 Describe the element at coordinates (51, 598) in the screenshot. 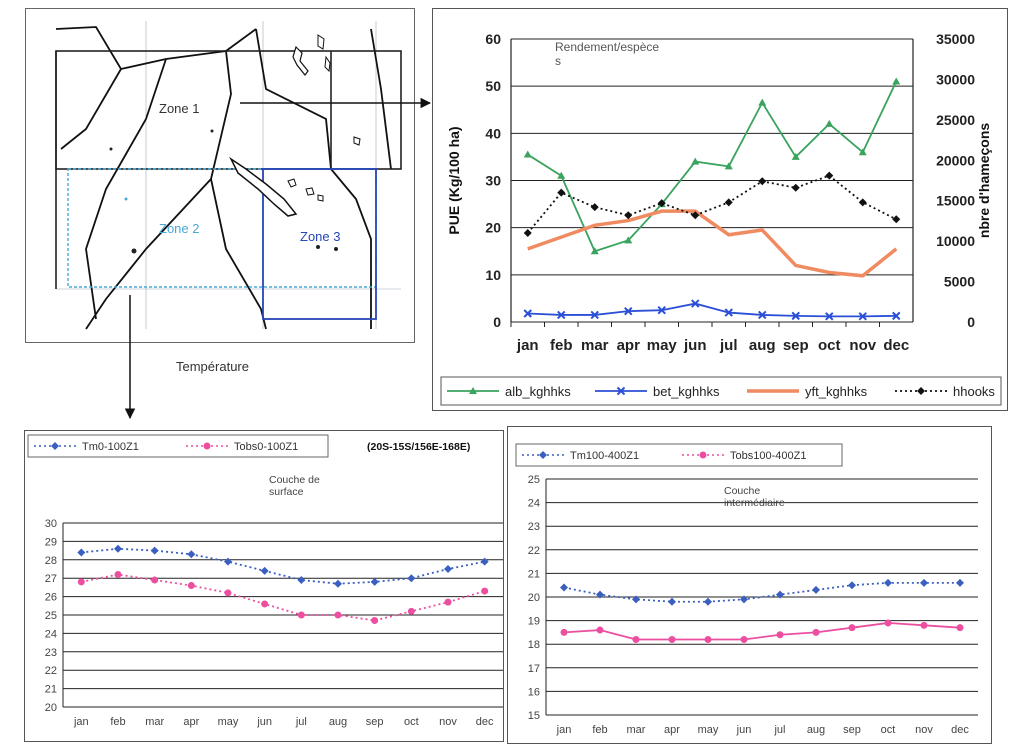

I see `y-tick-label: 26` at that location.